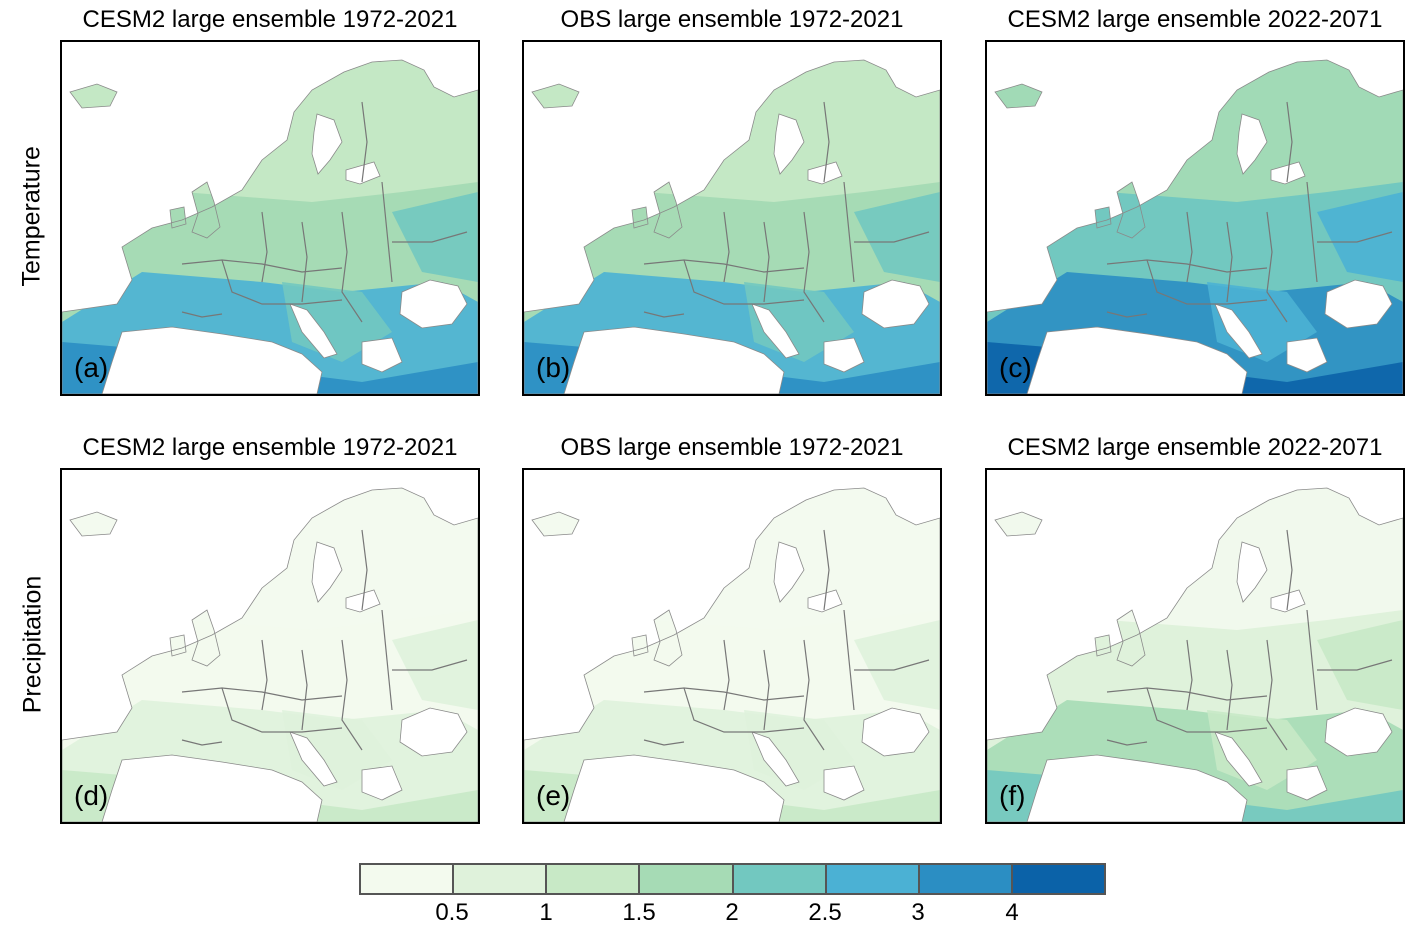 Image resolution: width=1419 pixels, height=935 pixels. What do you see at coordinates (1195, 447) in the screenshot?
I see `panel-title-f: CESM2 large ensemble 2022-2071` at bounding box center [1195, 447].